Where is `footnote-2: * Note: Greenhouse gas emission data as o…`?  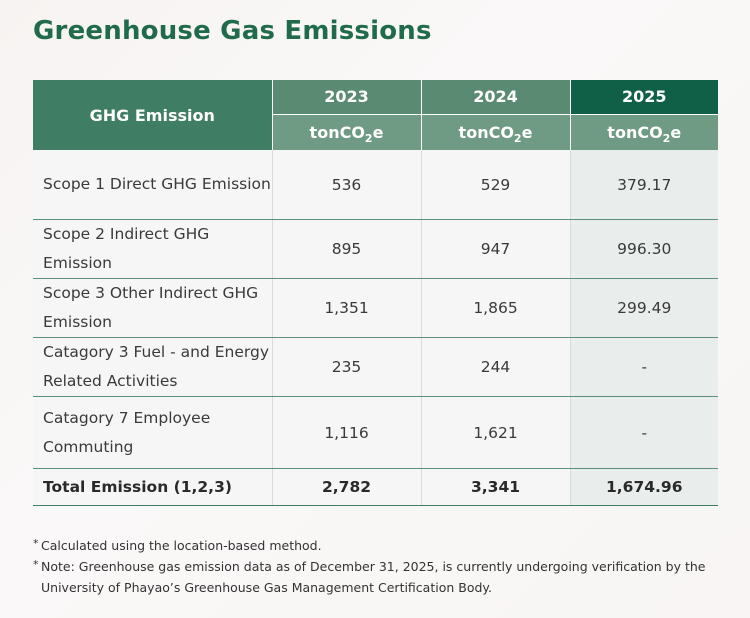 footnote-2: * Note: Greenhouse gas emission data as o… is located at coordinates (378, 577).